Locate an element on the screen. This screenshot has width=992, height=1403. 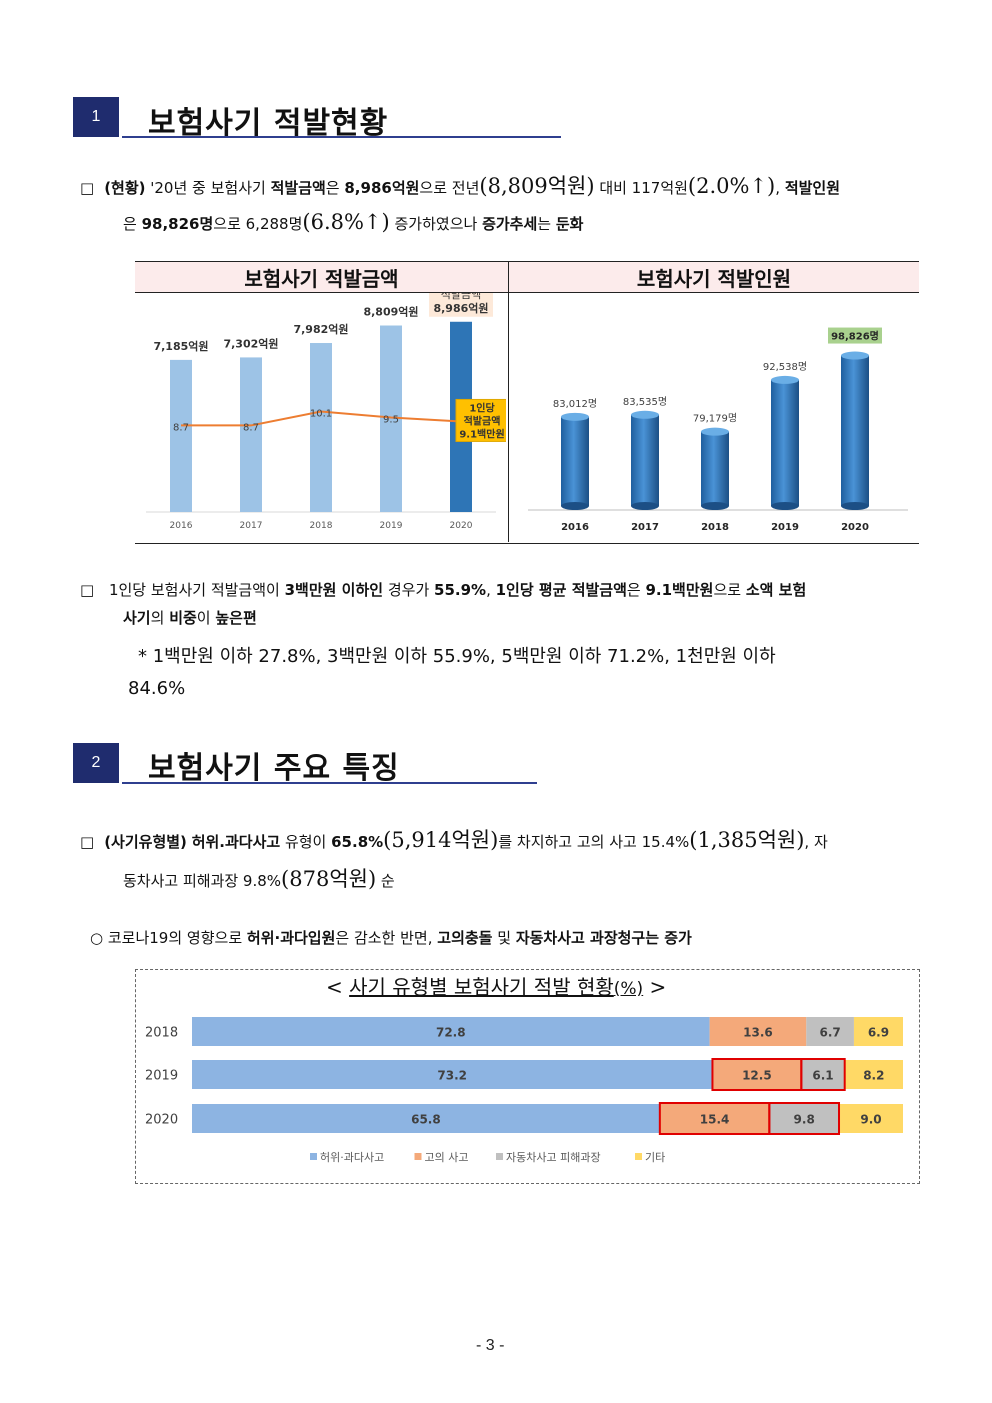
paragraph-label: (현황) is located at coordinates (125, 188).